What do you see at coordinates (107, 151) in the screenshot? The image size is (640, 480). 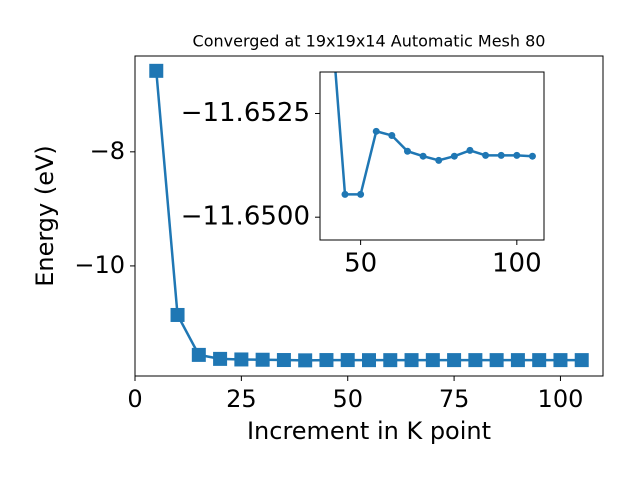 I see `y-tick-label: −8` at bounding box center [107, 151].